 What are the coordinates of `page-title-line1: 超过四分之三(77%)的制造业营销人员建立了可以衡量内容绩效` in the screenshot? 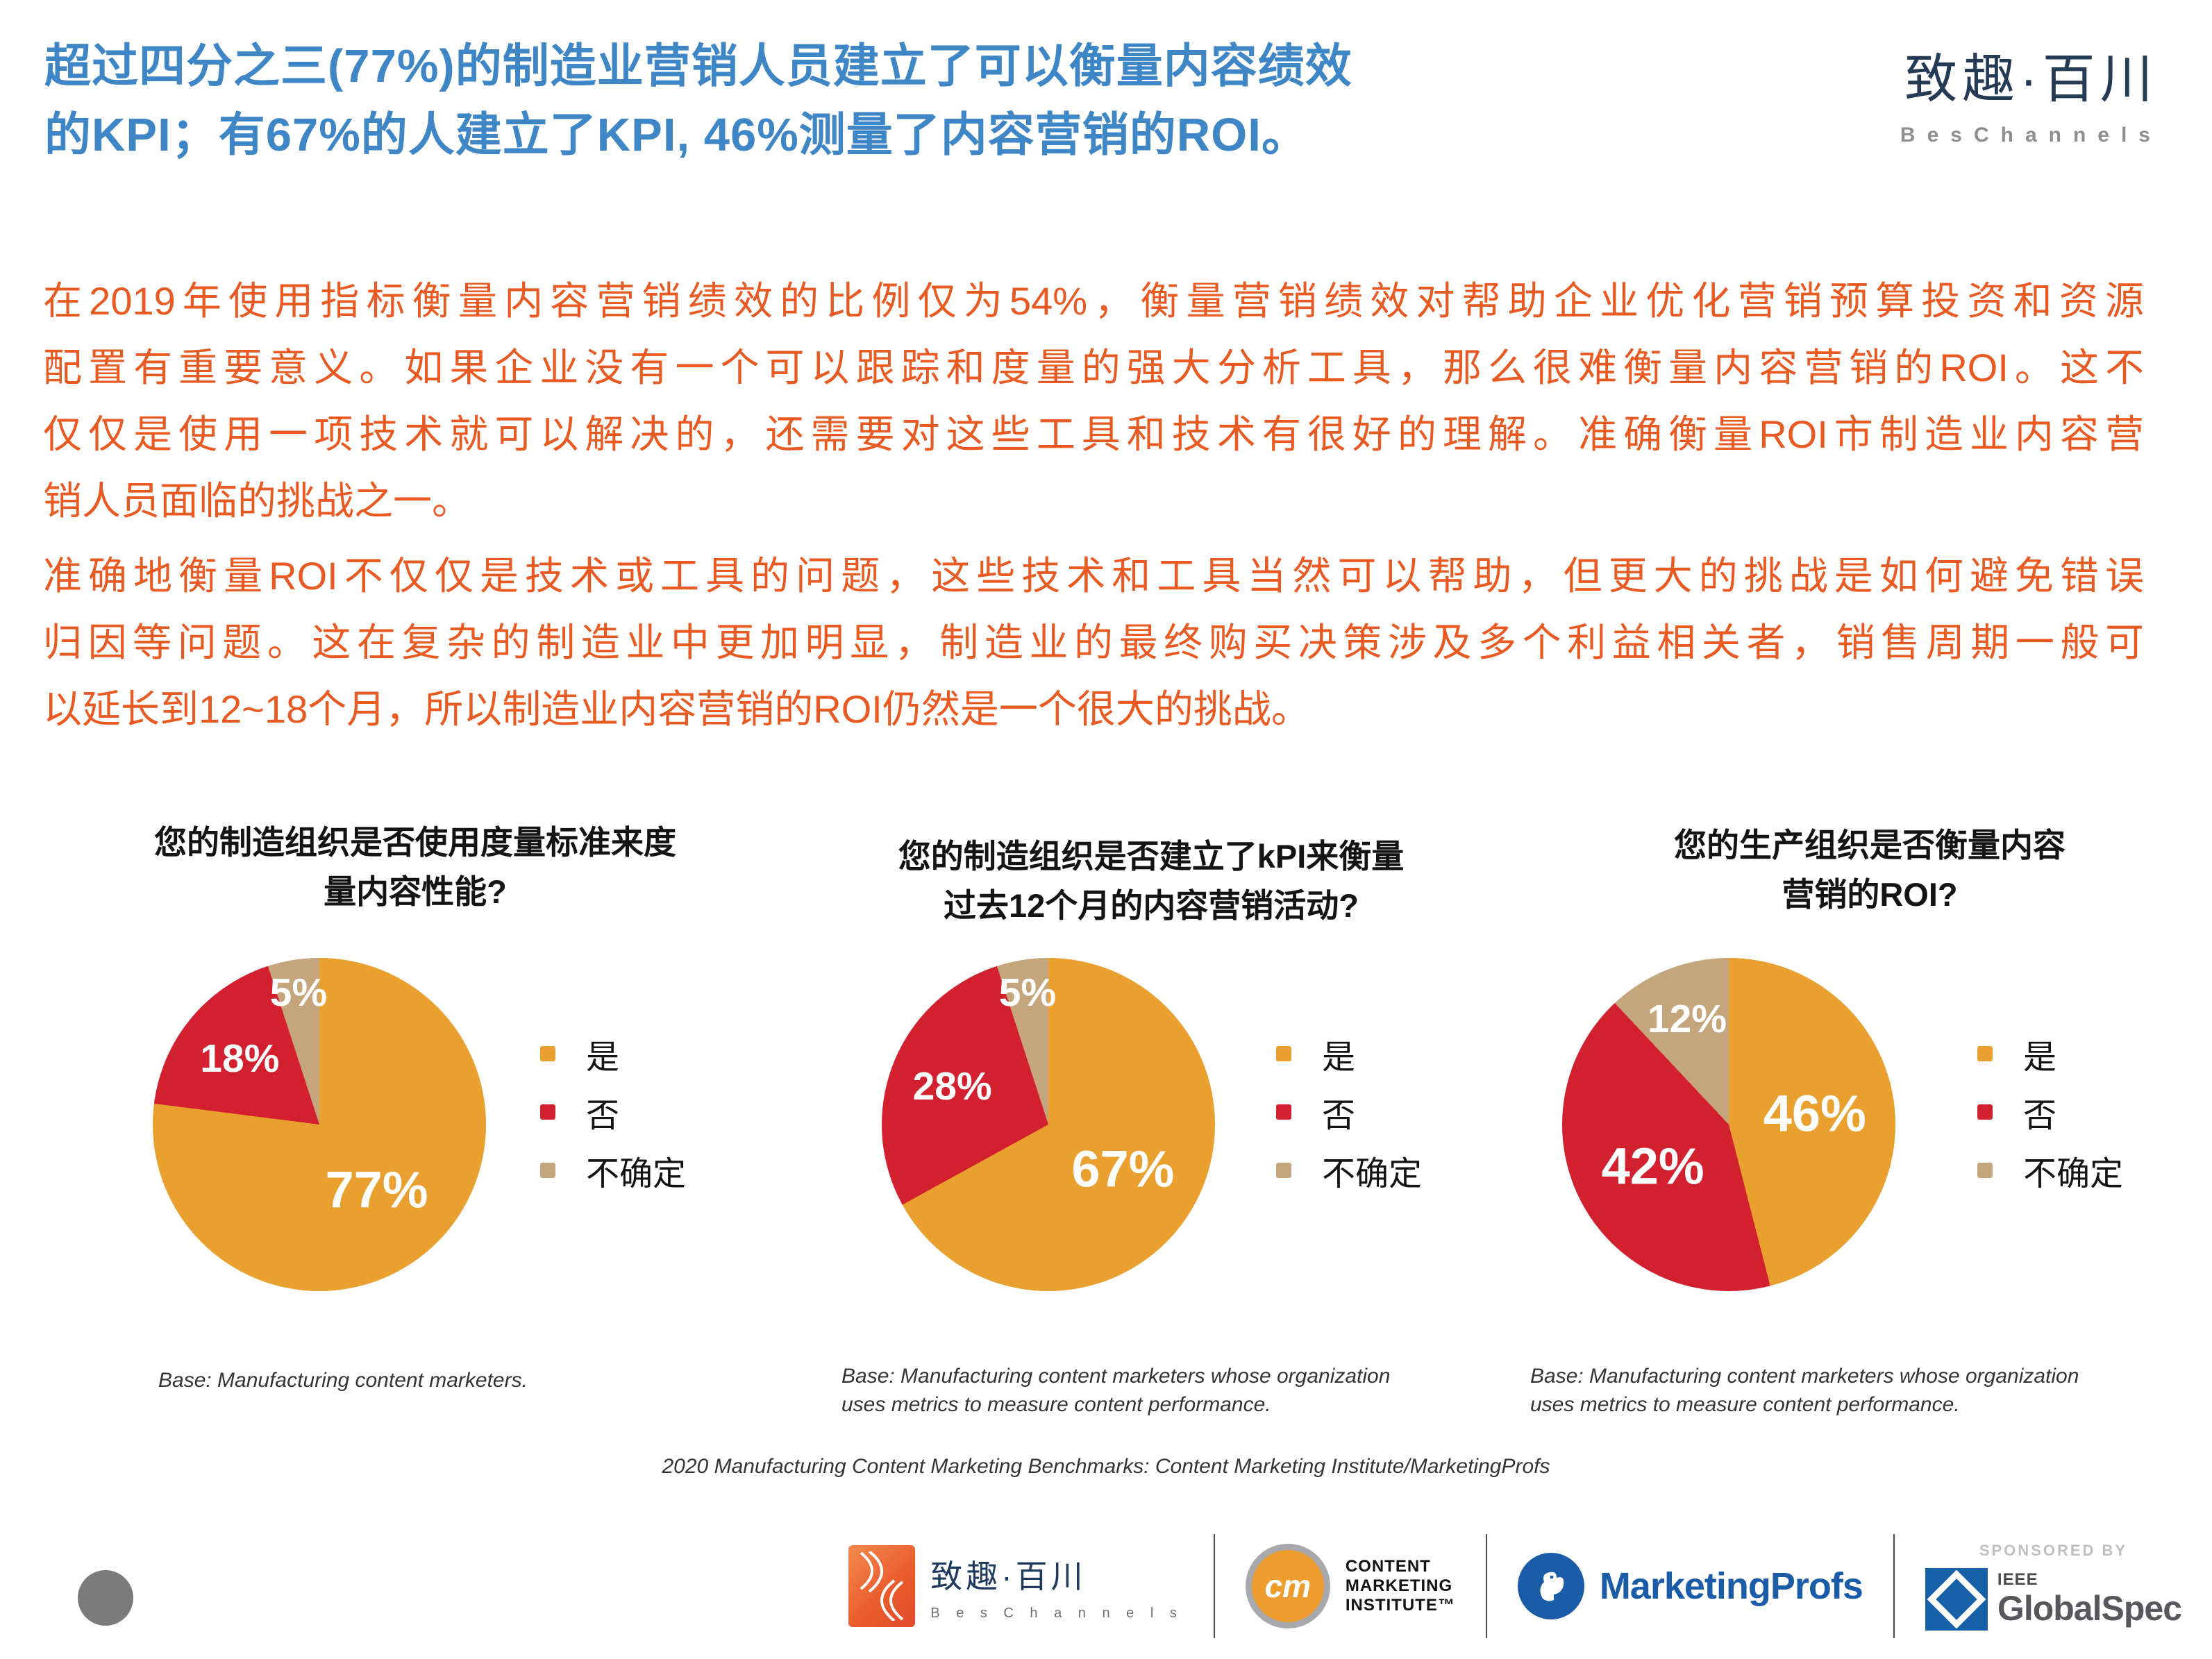 It's located at (698, 66).